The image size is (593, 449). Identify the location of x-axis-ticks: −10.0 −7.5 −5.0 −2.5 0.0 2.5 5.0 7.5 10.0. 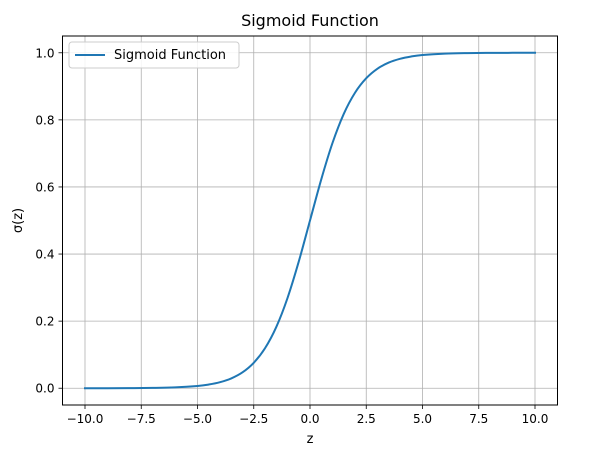
(308, 415).